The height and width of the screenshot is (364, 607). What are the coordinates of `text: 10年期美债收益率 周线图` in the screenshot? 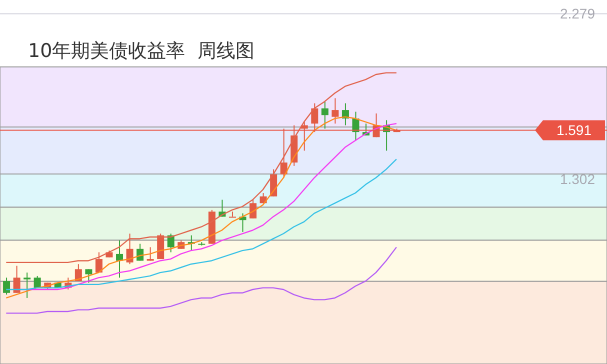 It's located at (141, 51).